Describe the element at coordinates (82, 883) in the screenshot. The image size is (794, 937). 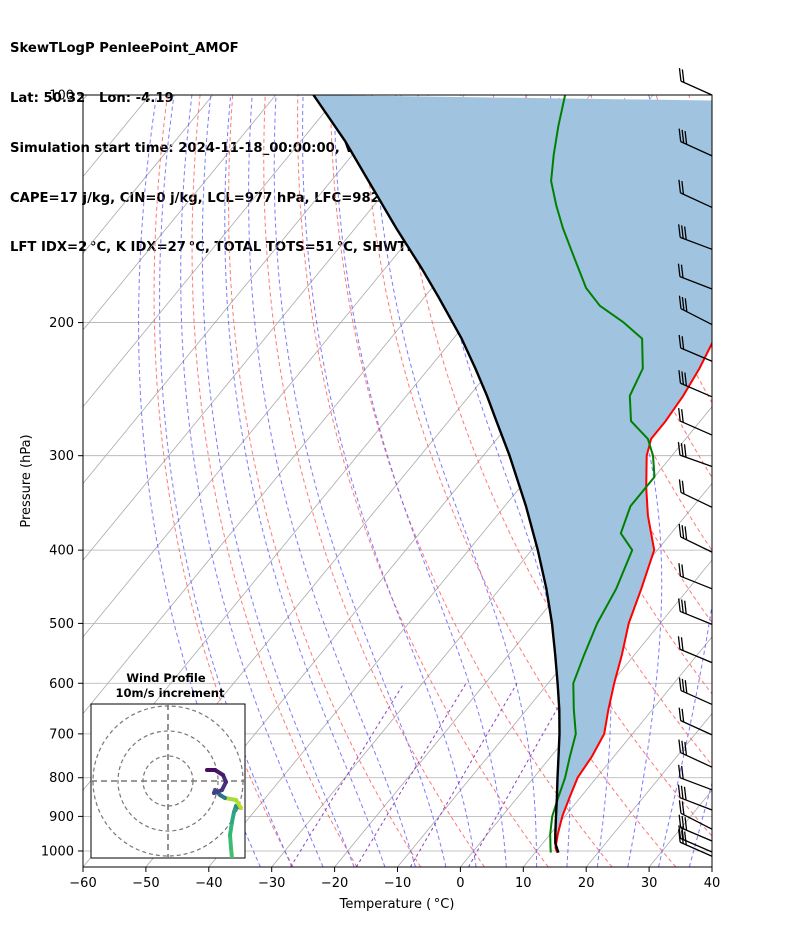
I see `x-tick-label: −60` at that location.